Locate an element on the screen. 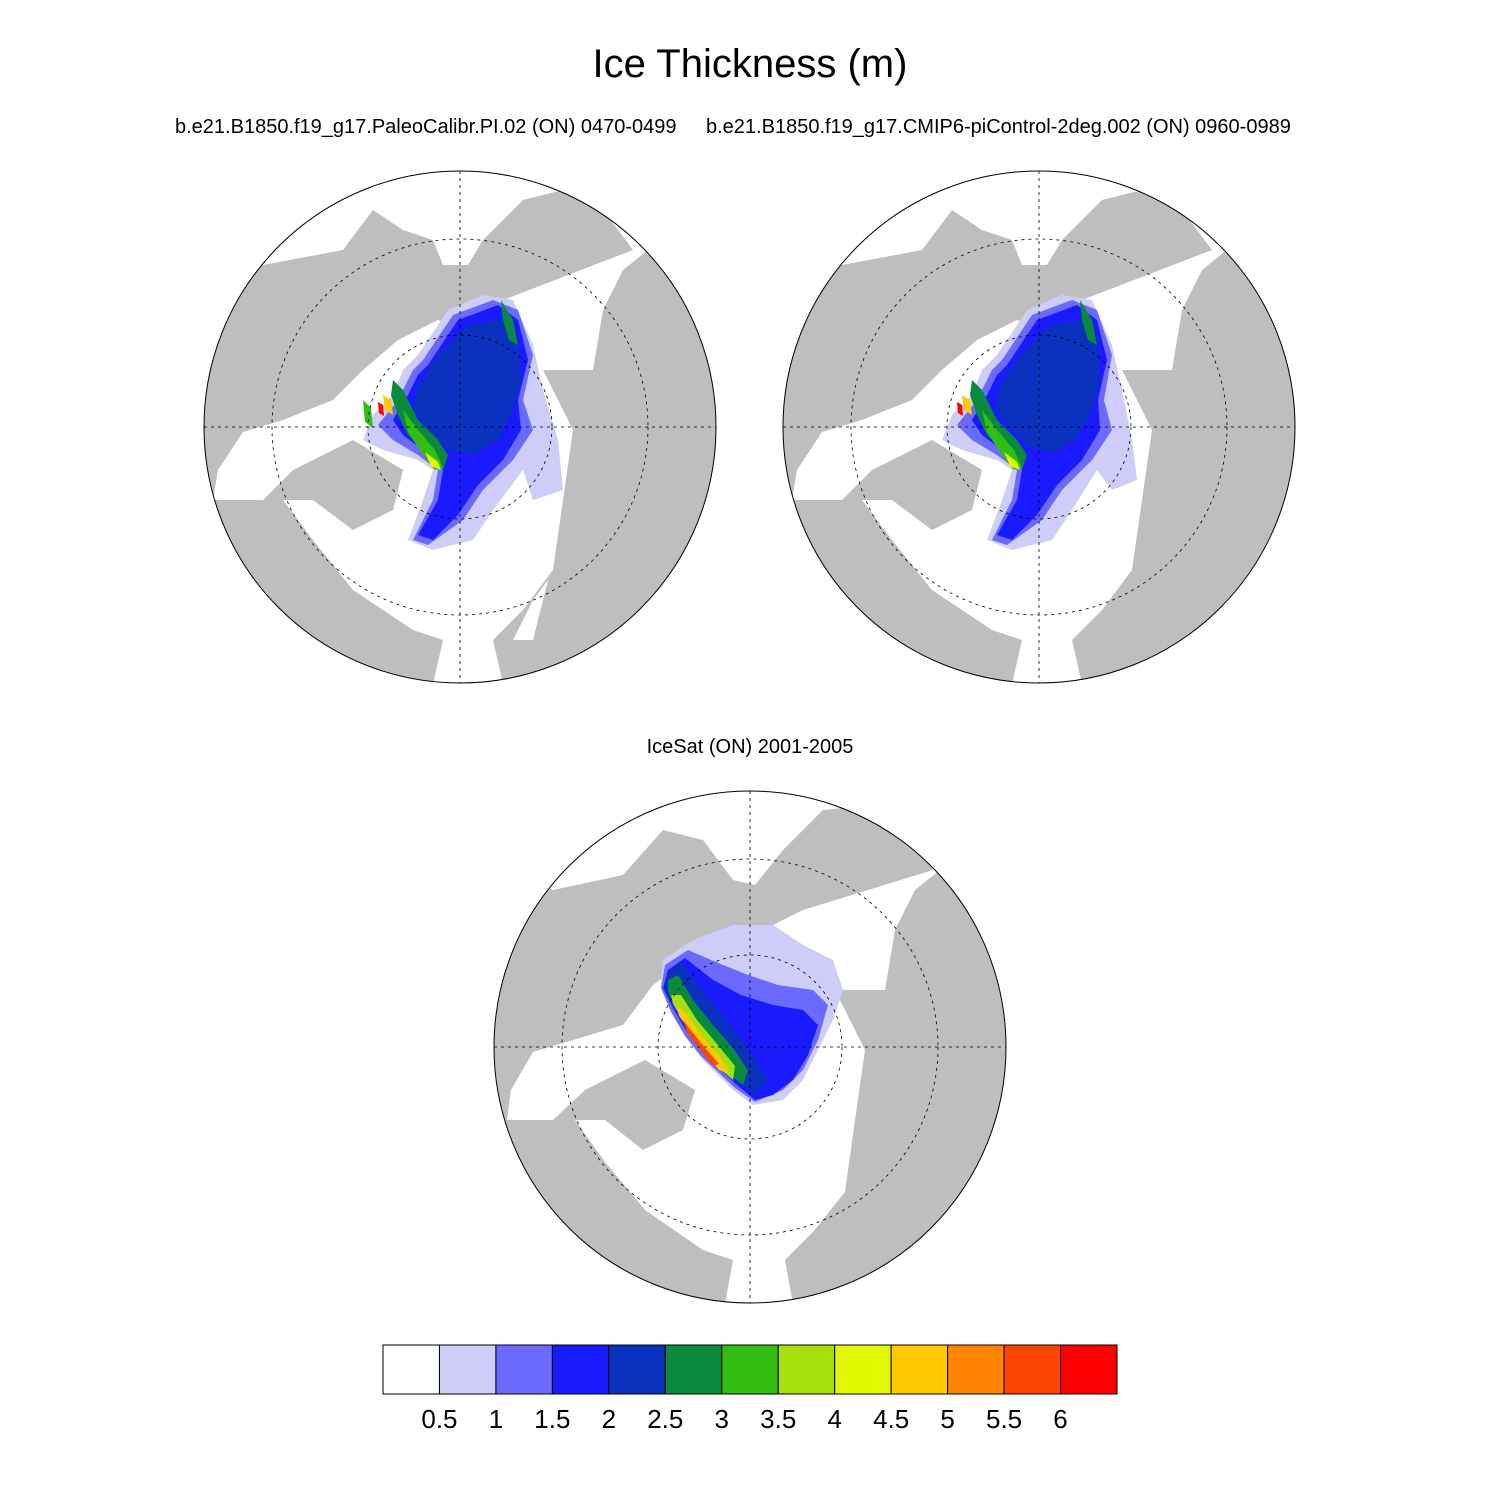 The width and height of the screenshot is (1500, 1500). ice-5.5 is located at coordinates (701, 1043).